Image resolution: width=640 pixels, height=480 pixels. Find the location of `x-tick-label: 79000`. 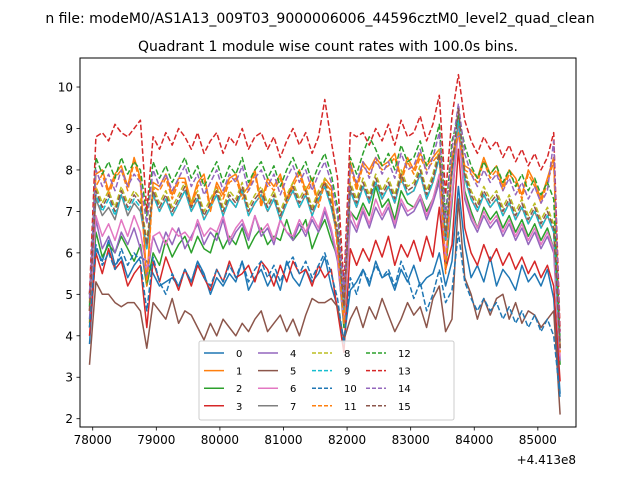

x-tick-label: 79000 is located at coordinates (156, 440).